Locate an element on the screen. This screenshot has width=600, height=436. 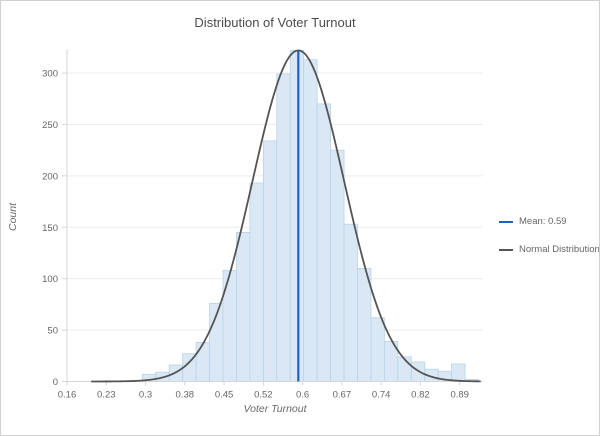
y-tick-label: 100 is located at coordinates (50, 279).